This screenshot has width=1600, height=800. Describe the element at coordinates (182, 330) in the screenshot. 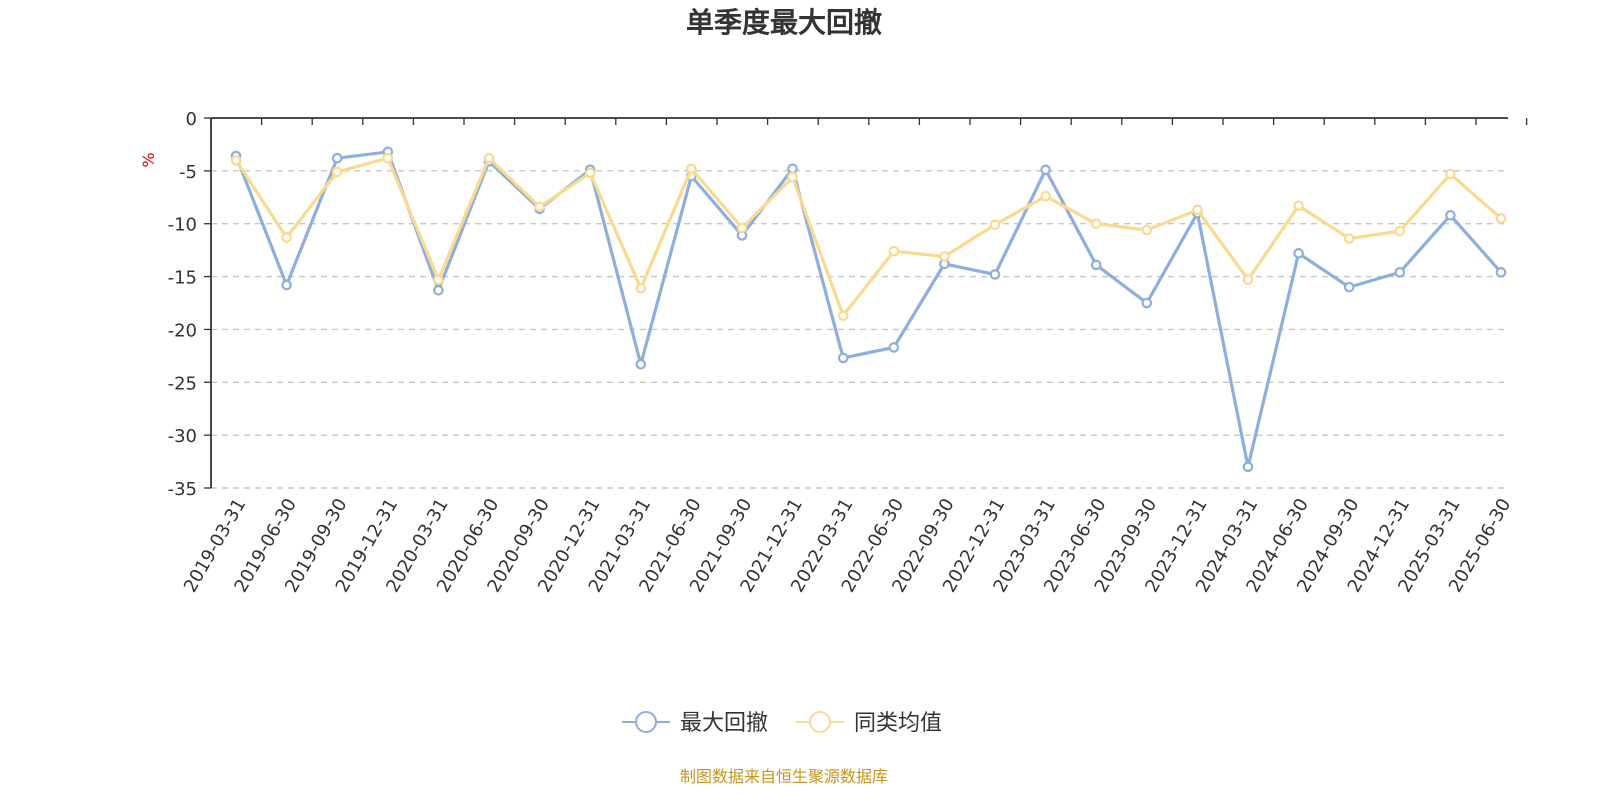

I see `y-tick-label: -20` at that location.